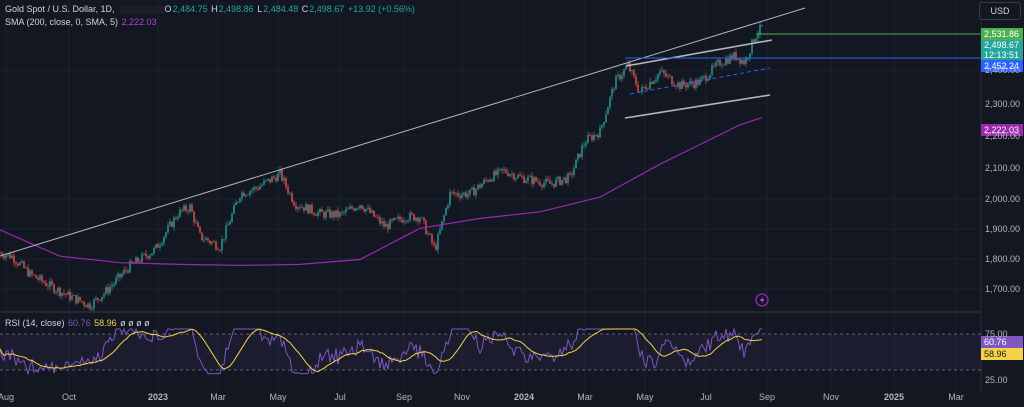  What do you see at coordinates (697, 106) in the screenshot?
I see `channel-bottom-line` at bounding box center [697, 106].